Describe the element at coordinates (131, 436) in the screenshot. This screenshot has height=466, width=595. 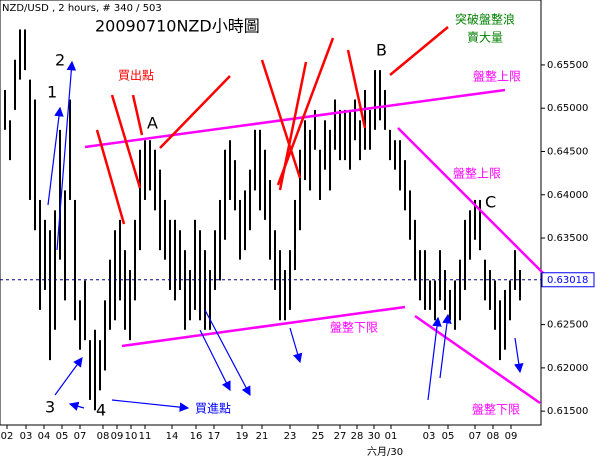
I see `x-tick-label: 10` at that location.